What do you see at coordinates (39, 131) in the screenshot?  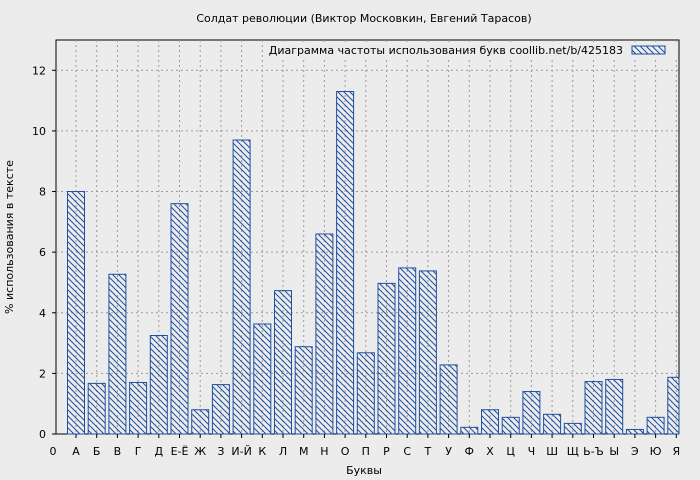 I see `y-tick-label: 10` at bounding box center [39, 131].